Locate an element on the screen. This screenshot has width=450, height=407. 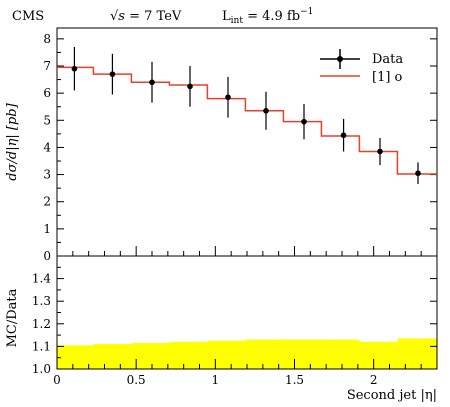
ratio-y-tick-label: 1.2 is located at coordinates (41, 324).